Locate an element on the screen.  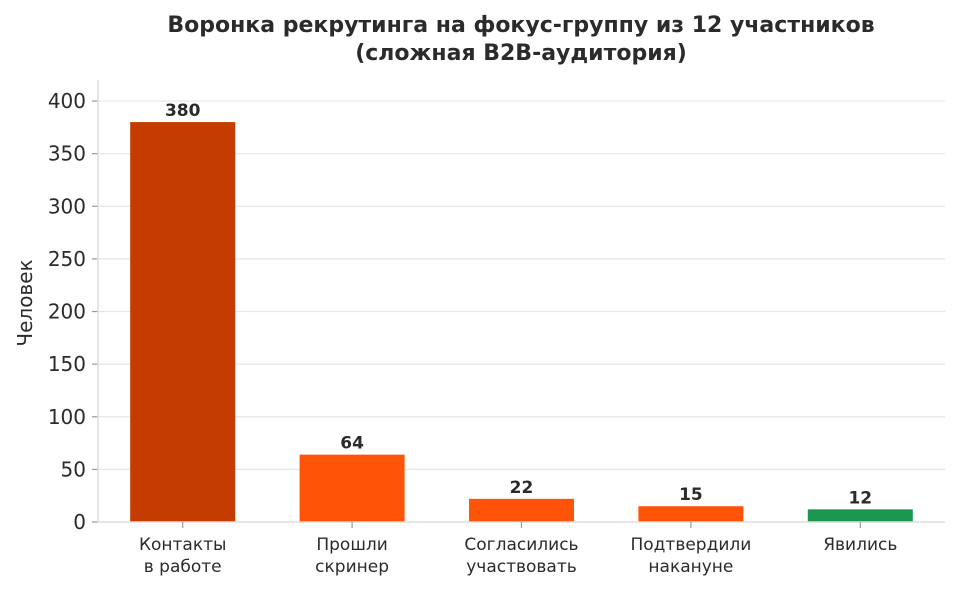
x-tick-label: Контакты is located at coordinates (183, 545).